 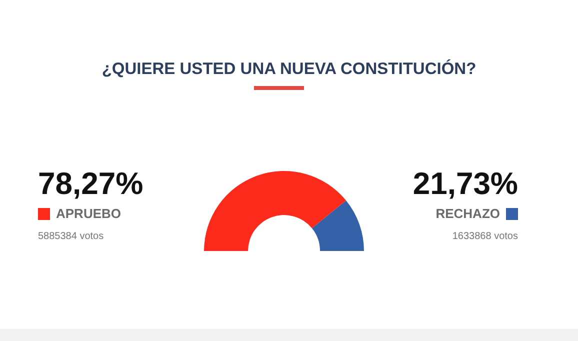 I want to click on slice-label: RECHAZO, so click(x=468, y=213).